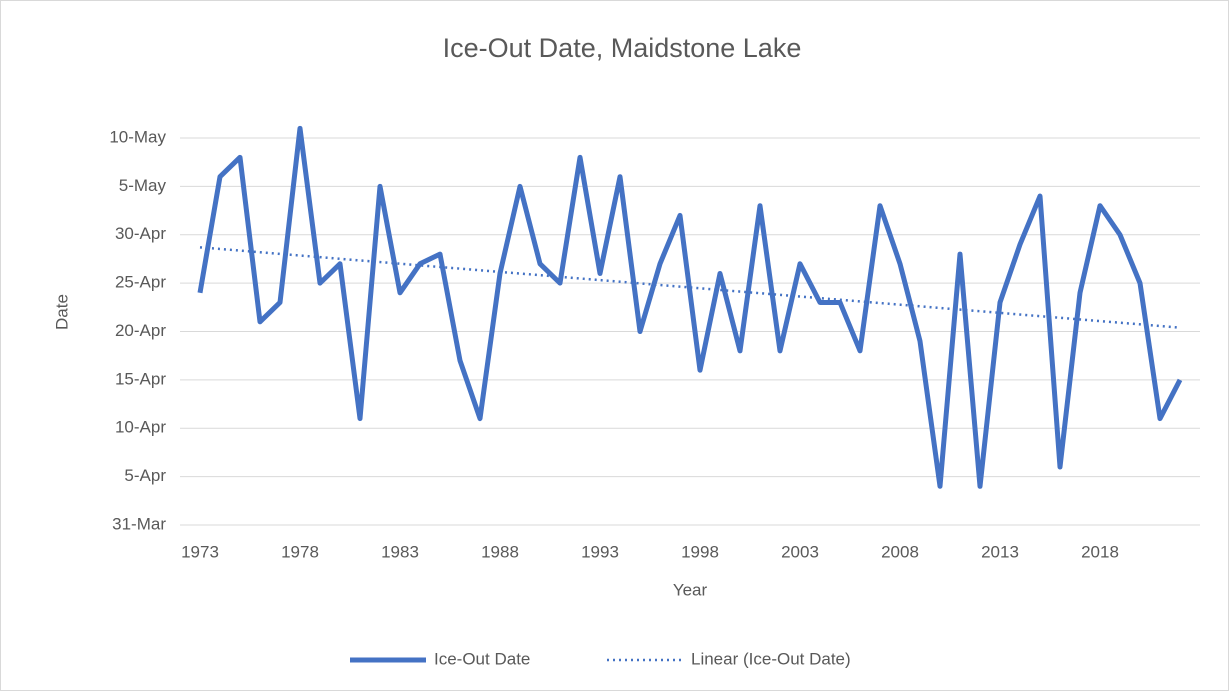  Describe the element at coordinates (139, 523) in the screenshot. I see `y-tick-label: 31-Mar` at that location.